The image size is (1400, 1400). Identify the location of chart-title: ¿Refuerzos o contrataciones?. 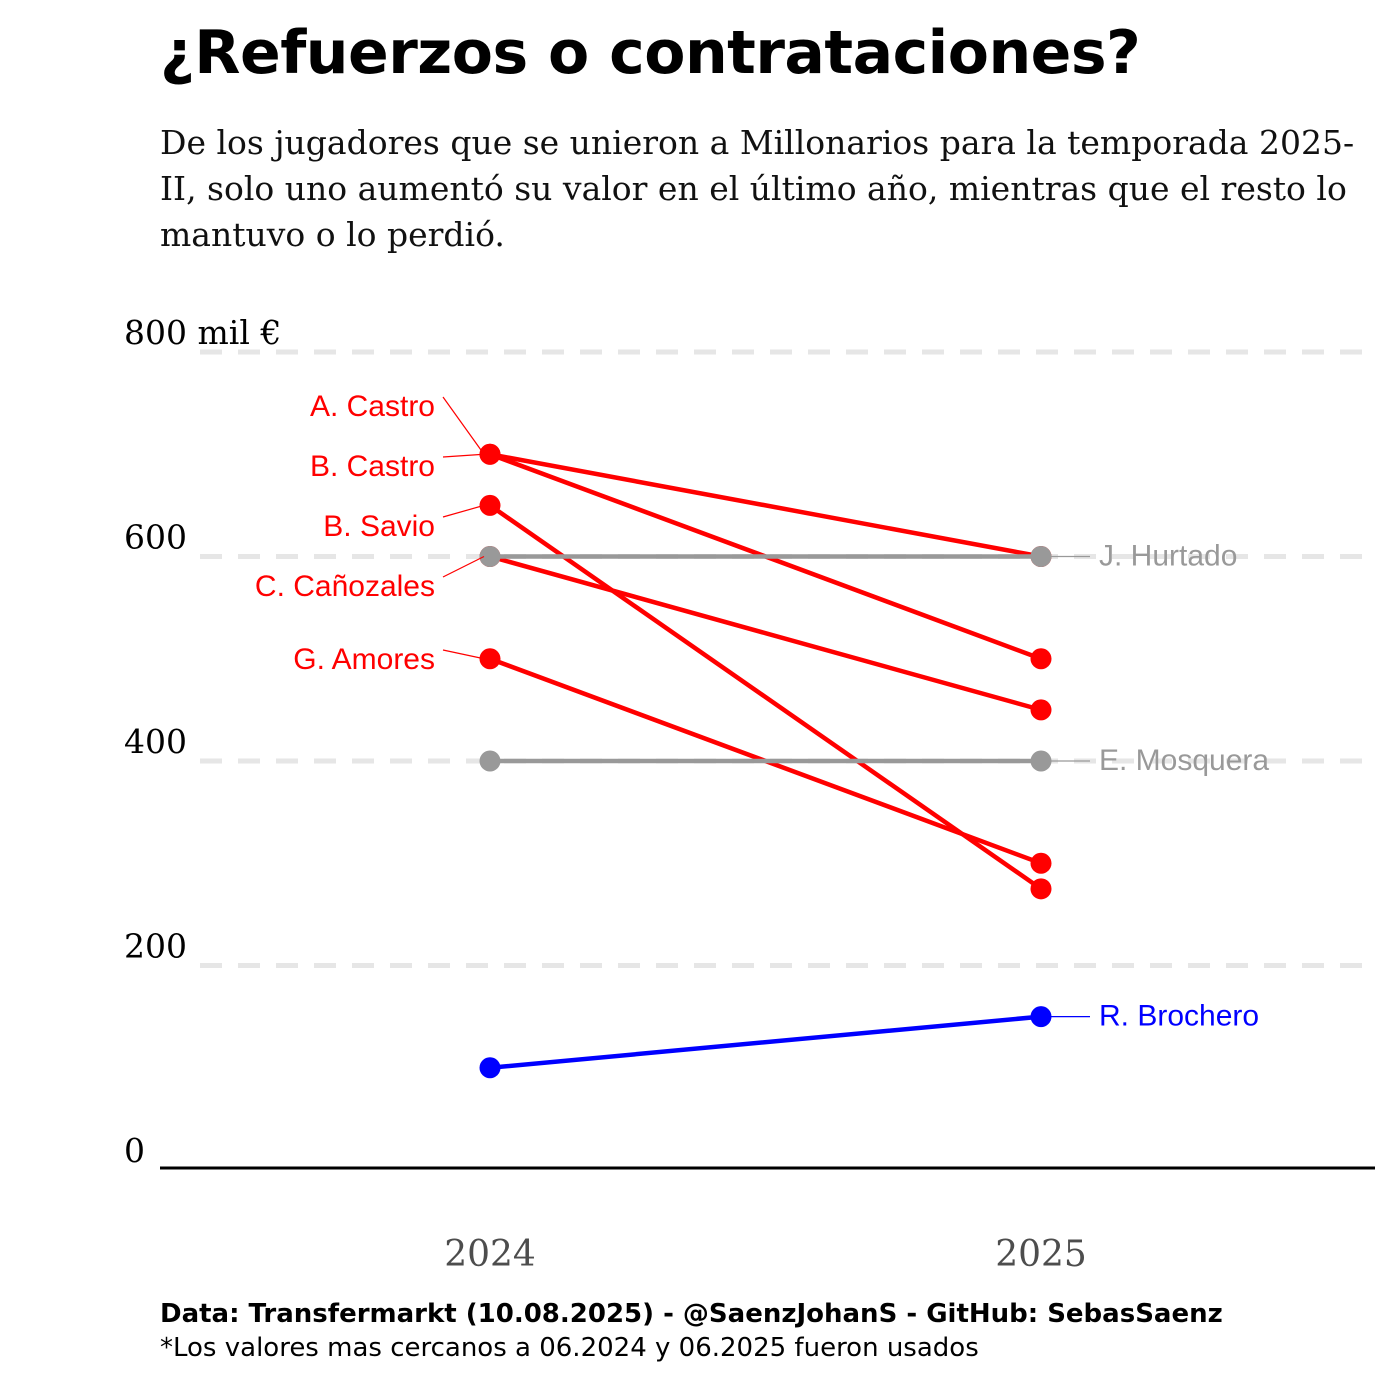
(650, 53).